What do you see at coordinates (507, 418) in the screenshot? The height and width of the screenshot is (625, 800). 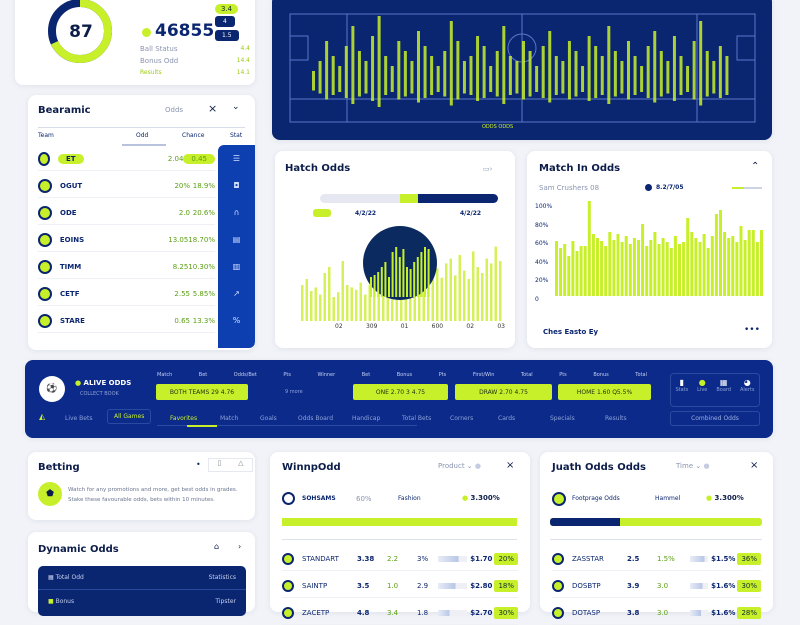 I see `banner-tab: Cards` at bounding box center [507, 418].